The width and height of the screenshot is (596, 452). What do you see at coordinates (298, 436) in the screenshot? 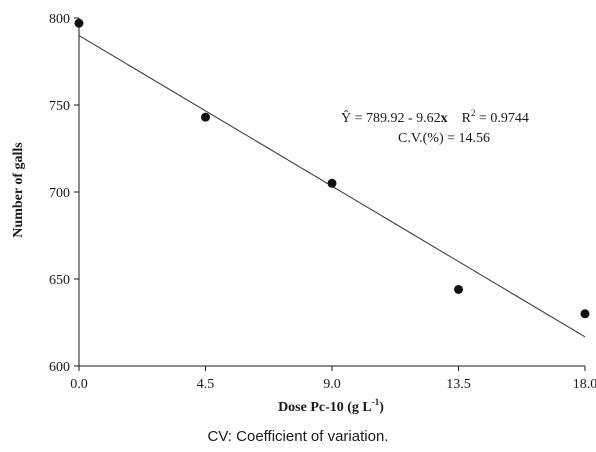
I see `figure-caption: CV: Coefficient of variation.` at bounding box center [298, 436].